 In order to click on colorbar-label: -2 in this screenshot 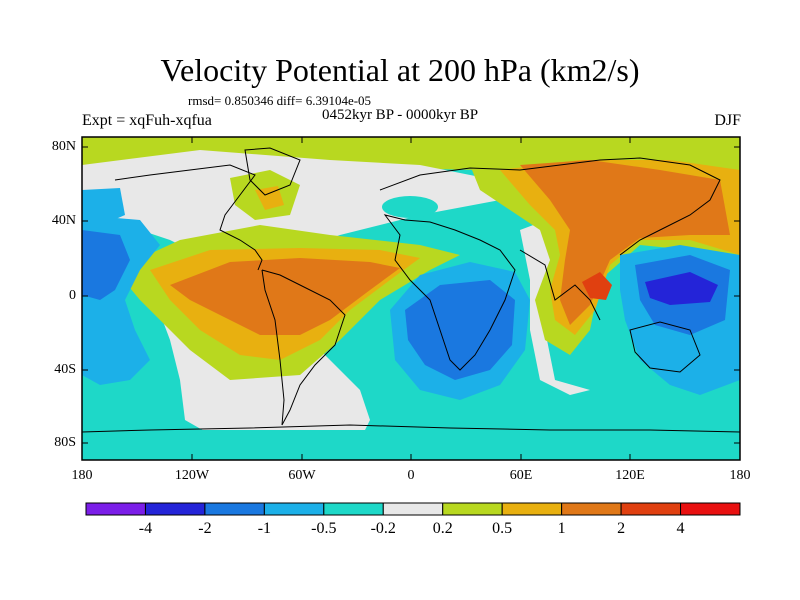, I will do `click(205, 528)`.